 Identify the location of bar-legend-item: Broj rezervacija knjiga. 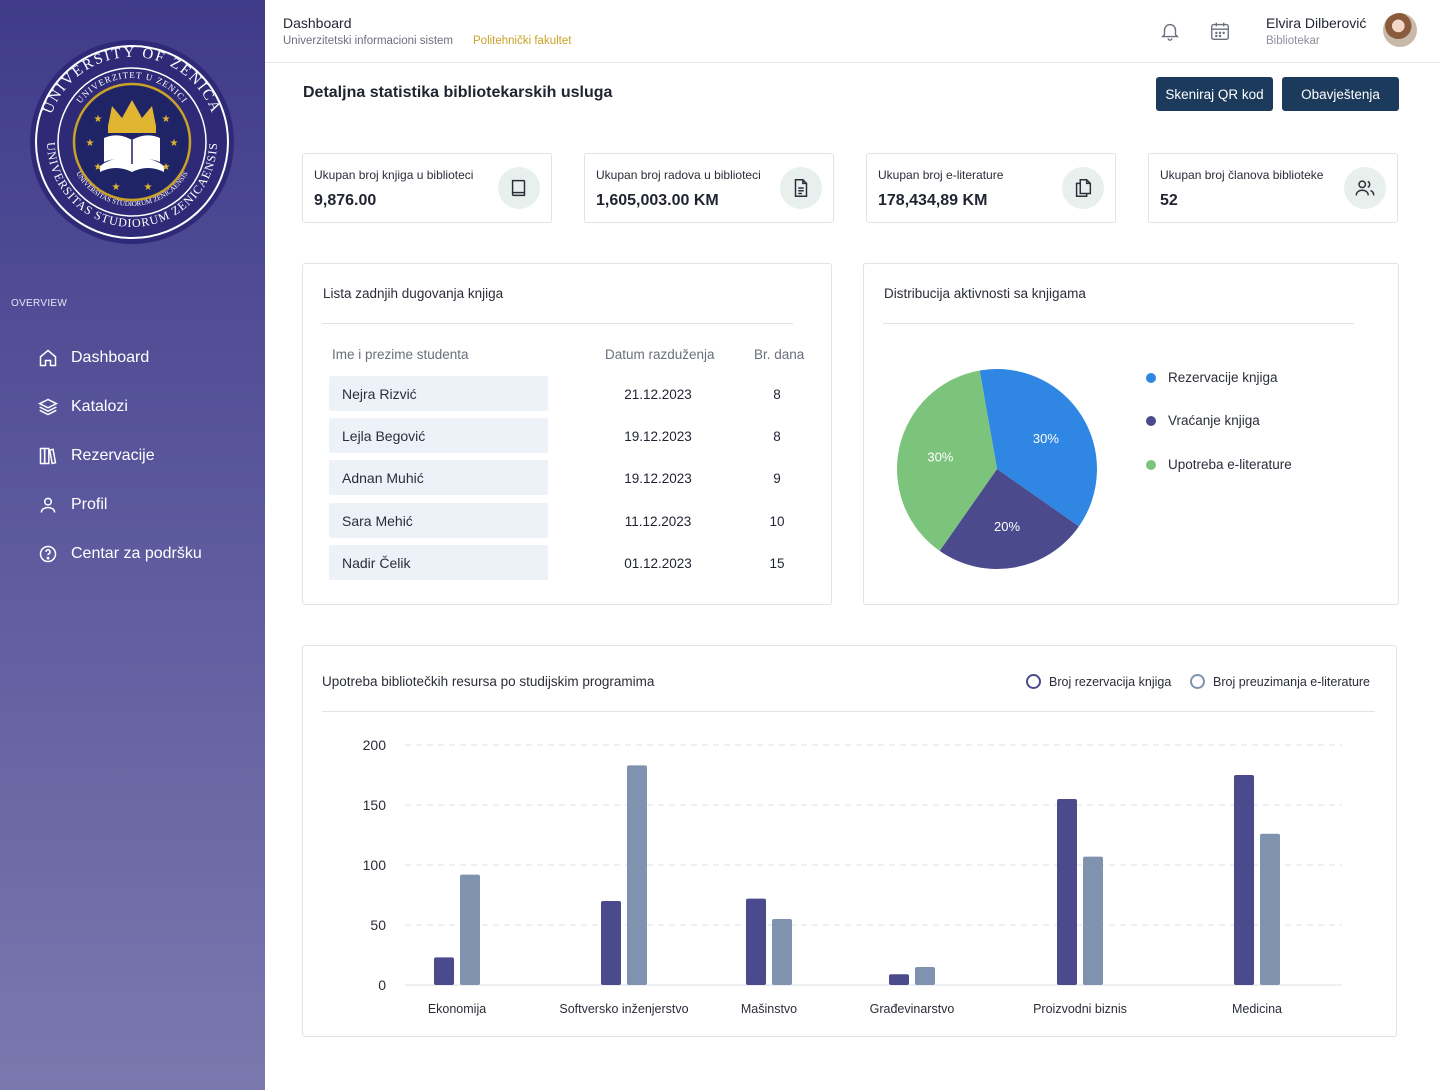
(1098, 681).